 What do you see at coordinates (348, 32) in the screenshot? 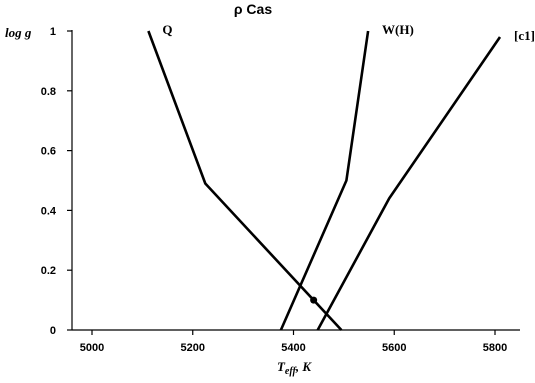
I see `series-labels: Q W(H) [c1]` at bounding box center [348, 32].